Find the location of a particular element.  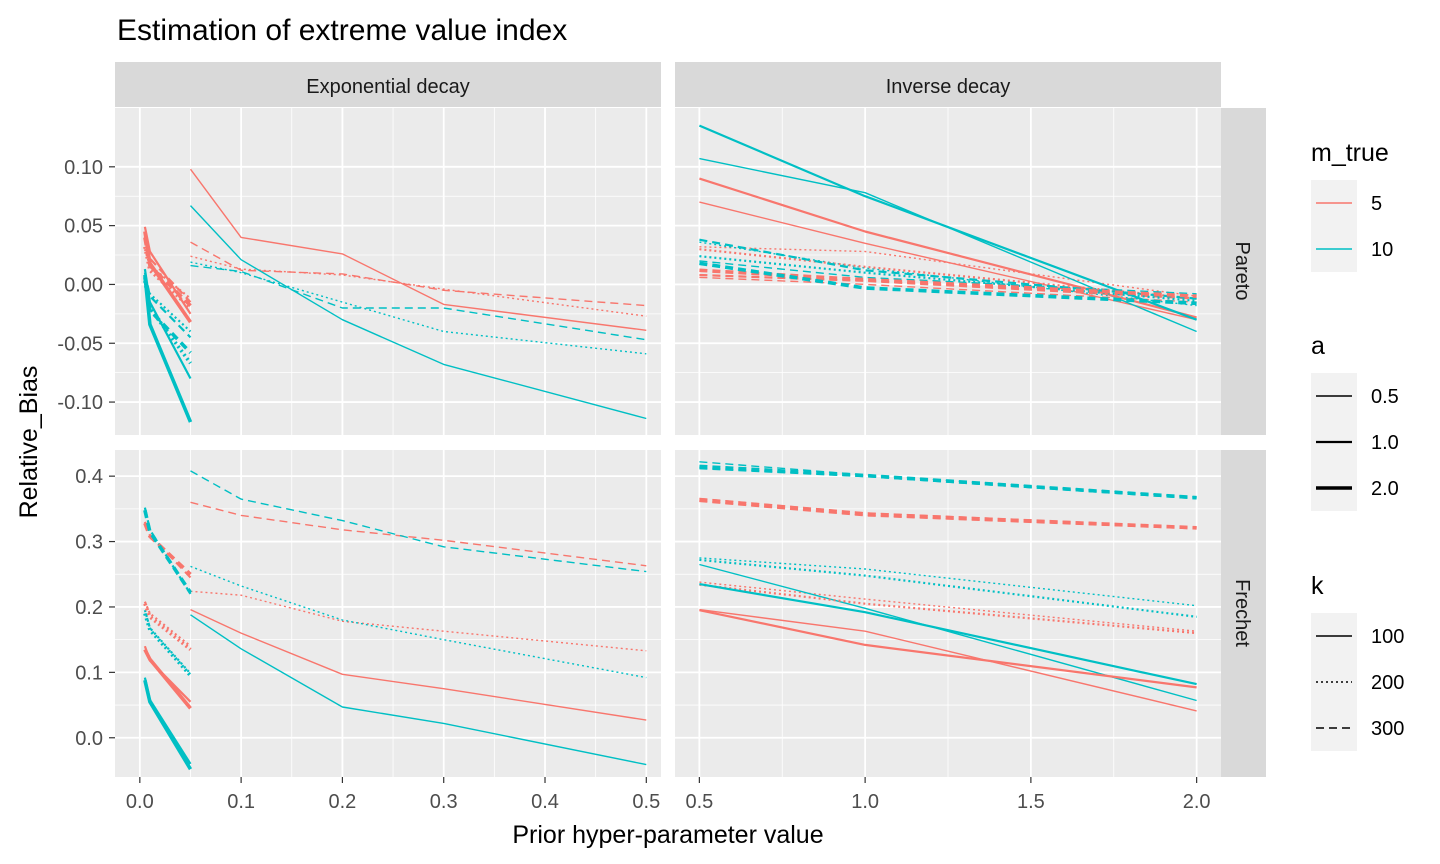

chart-title: Estimation of extreme value index is located at coordinates (342, 30).